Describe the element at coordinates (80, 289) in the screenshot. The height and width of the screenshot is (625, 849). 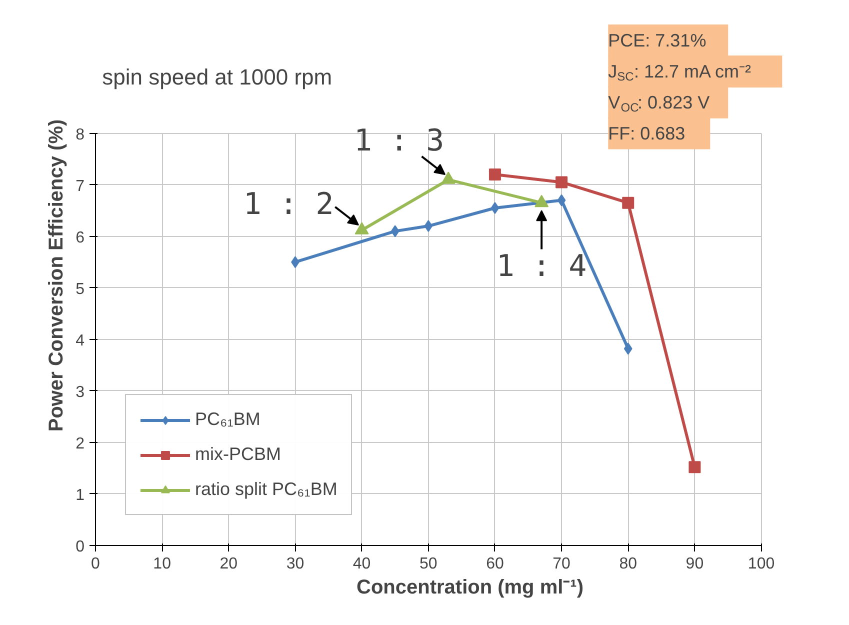
I see `y-tick-label: 5` at that location.